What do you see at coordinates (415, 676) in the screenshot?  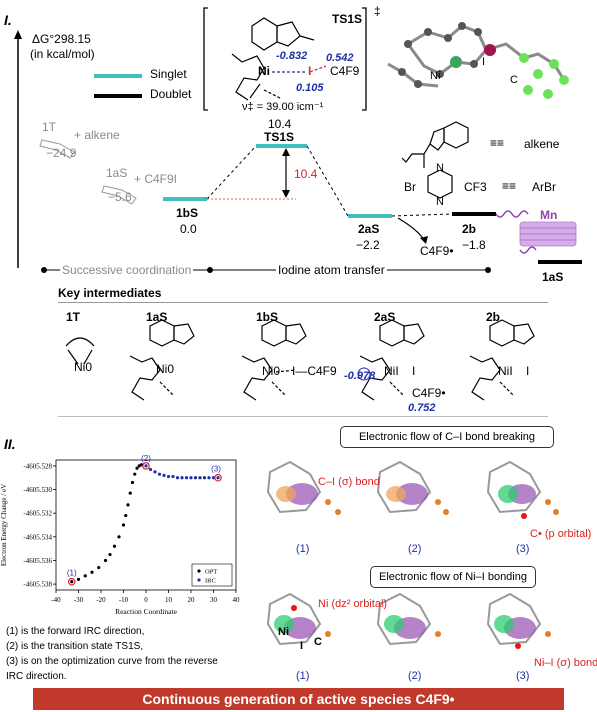 I see `row2-frame-2: (2)` at bounding box center [415, 676].